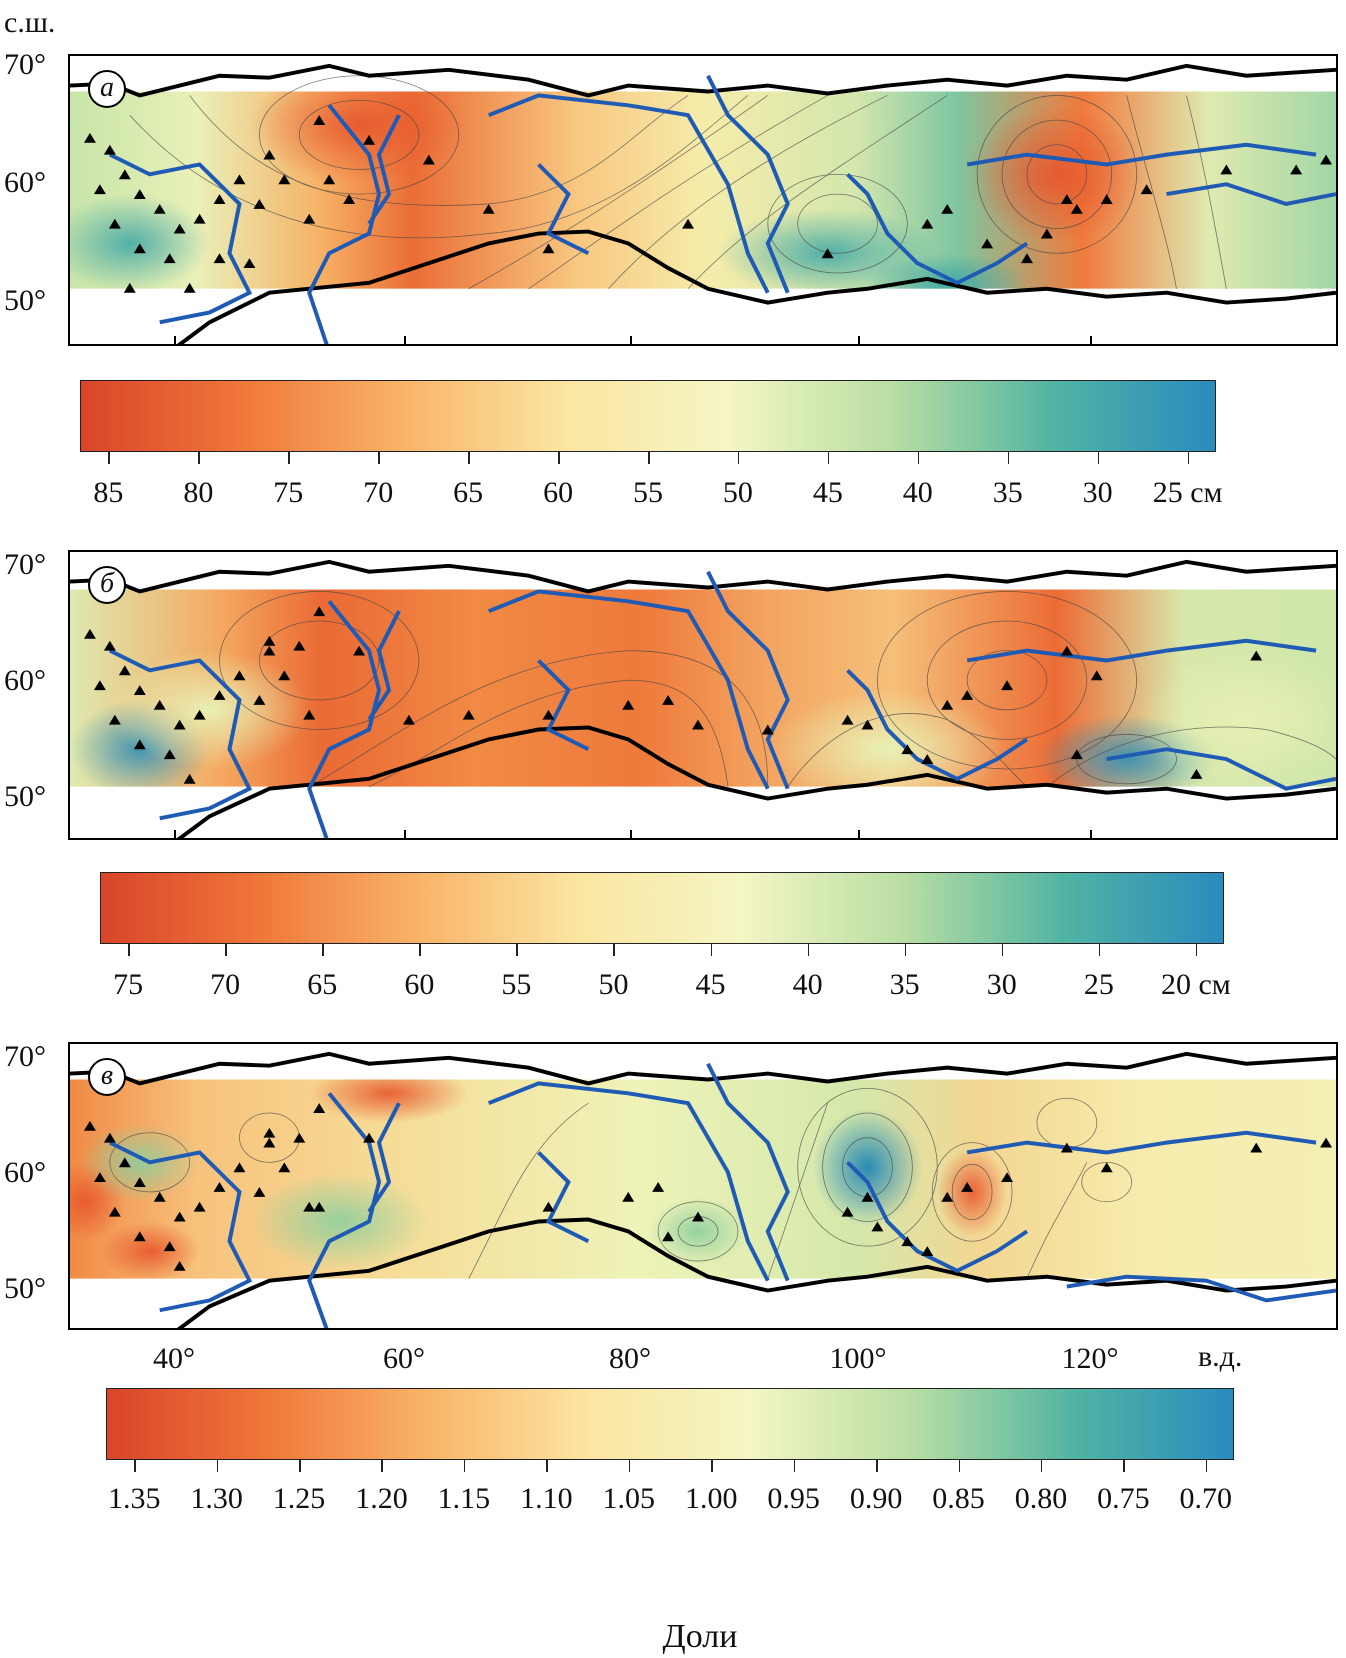 This screenshot has width=1346, height=1658. Describe the element at coordinates (662, 950) in the screenshot. I see `colorbar-b-ticks` at that location.